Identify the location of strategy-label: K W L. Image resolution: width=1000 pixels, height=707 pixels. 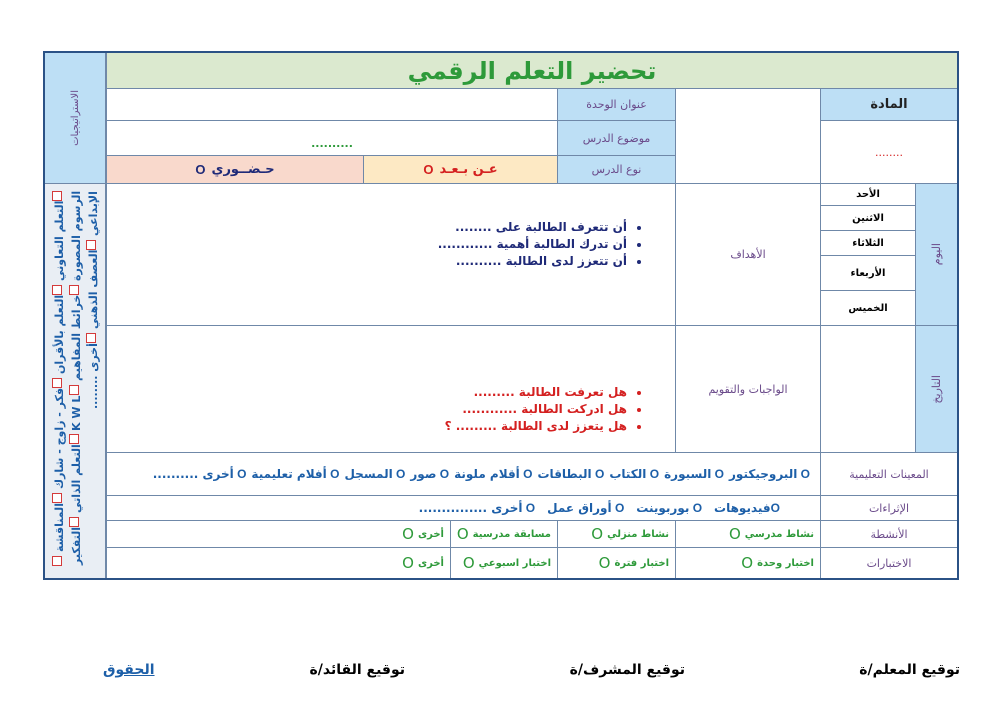
(76, 413).